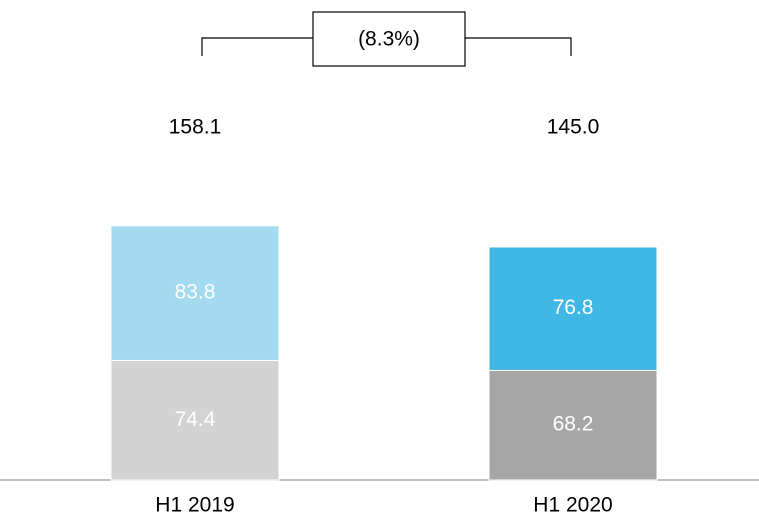 The height and width of the screenshot is (525, 759). I want to click on segment-label: 68.2, so click(573, 424).